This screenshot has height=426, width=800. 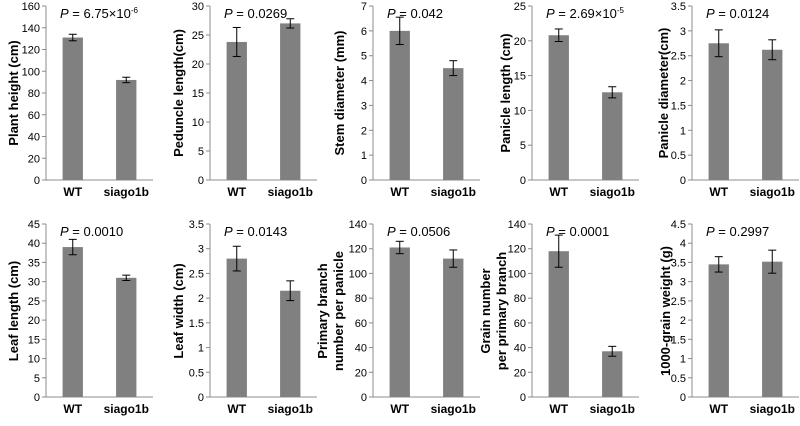 I want to click on y-tick-label: 45, so click(x=34, y=225).